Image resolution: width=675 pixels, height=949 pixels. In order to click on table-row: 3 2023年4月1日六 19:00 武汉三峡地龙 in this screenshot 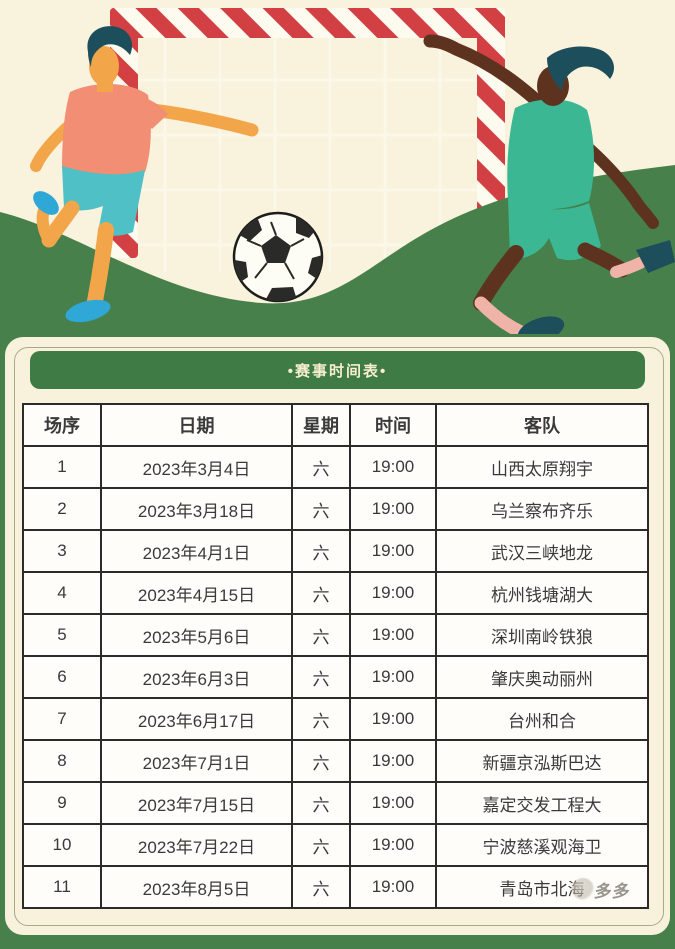, I will do `click(335, 551)`.